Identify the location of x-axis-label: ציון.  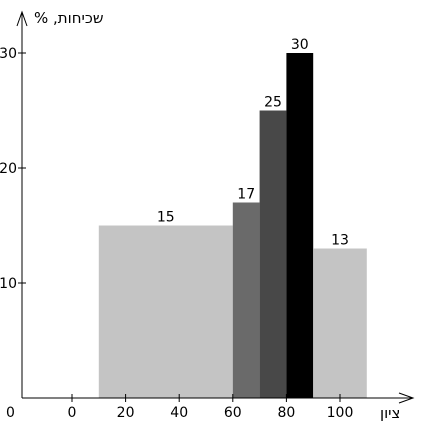
(390, 413).